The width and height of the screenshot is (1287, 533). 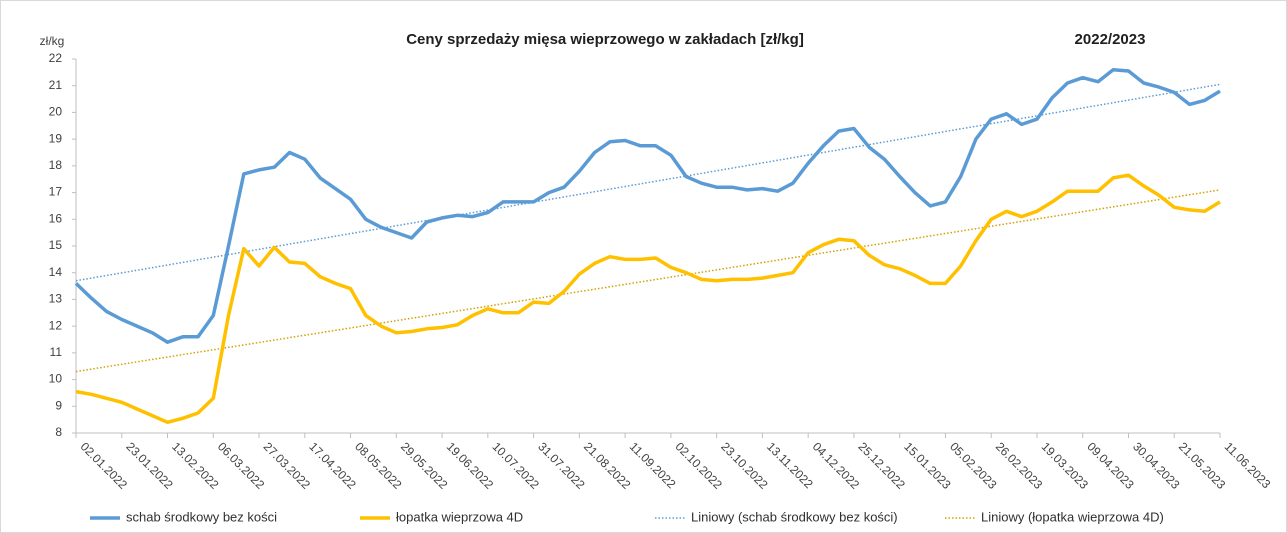 I want to click on y-tick-label: 12, so click(x=56, y=325).